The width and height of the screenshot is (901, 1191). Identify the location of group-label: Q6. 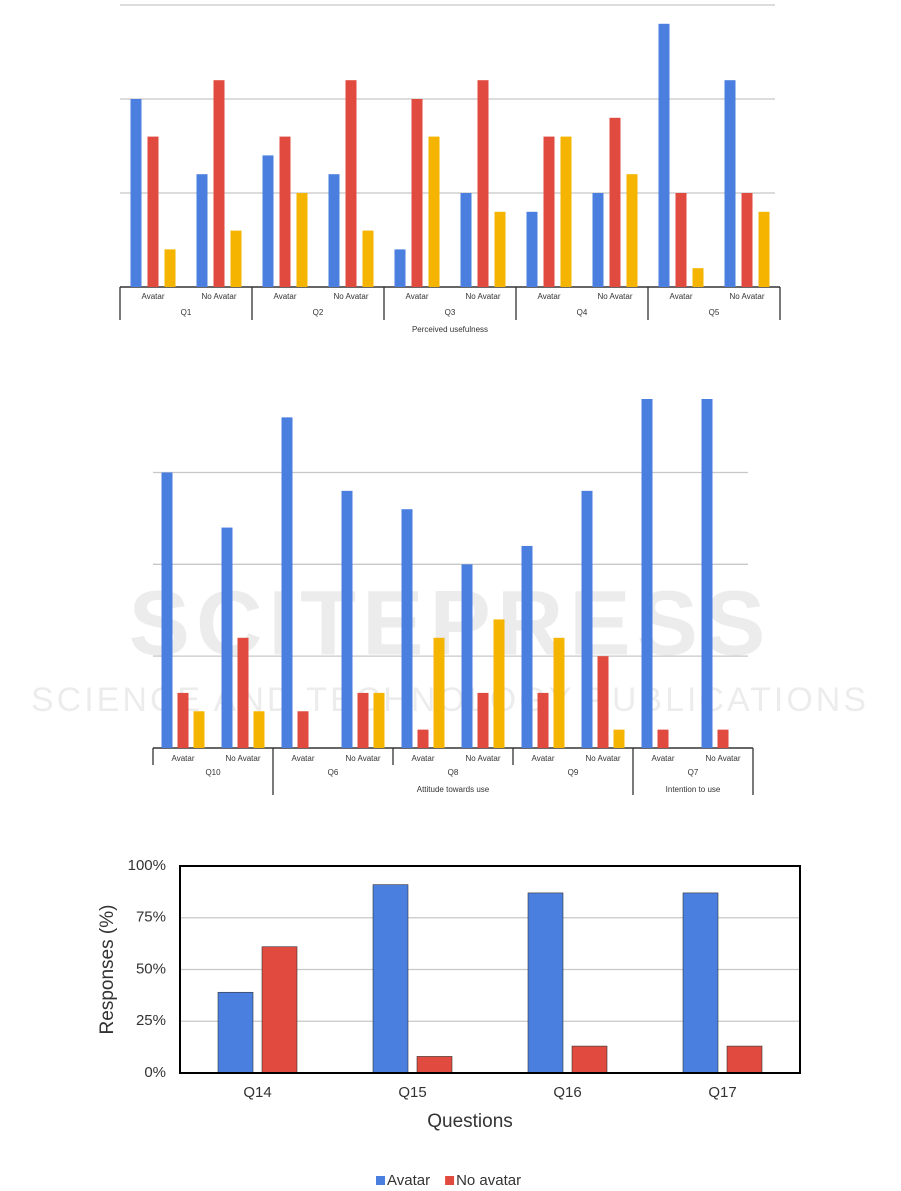
(333, 772).